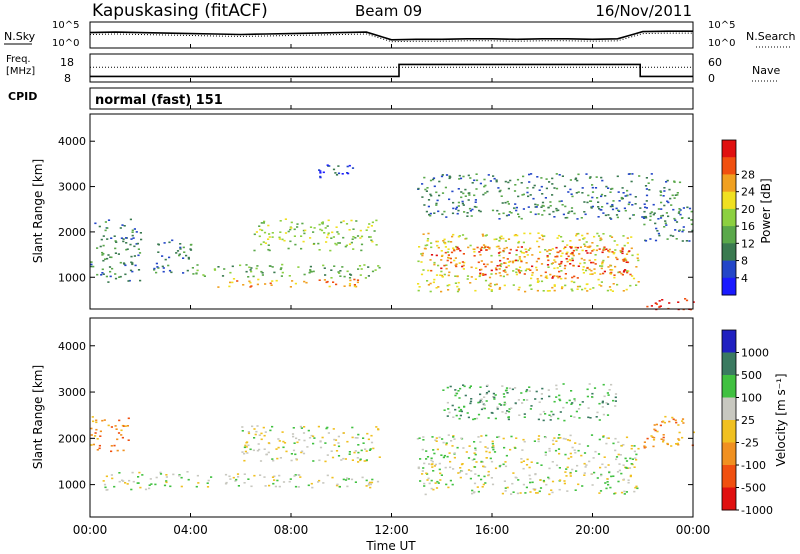 This screenshot has height=554, width=800. Describe the element at coordinates (744, 261) in the screenshot. I see `colorbar-tick-label: 8` at that location.